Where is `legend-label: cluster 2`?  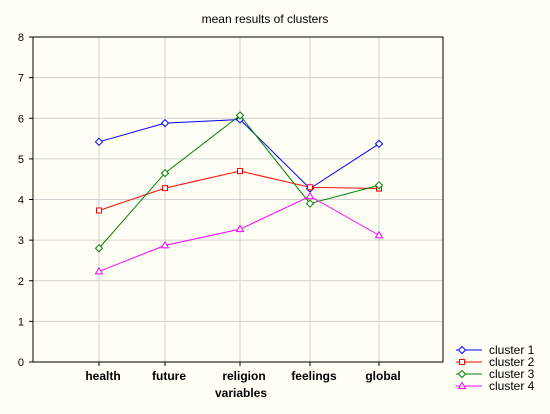
legend-label: cluster 2 is located at coordinates (512, 362).